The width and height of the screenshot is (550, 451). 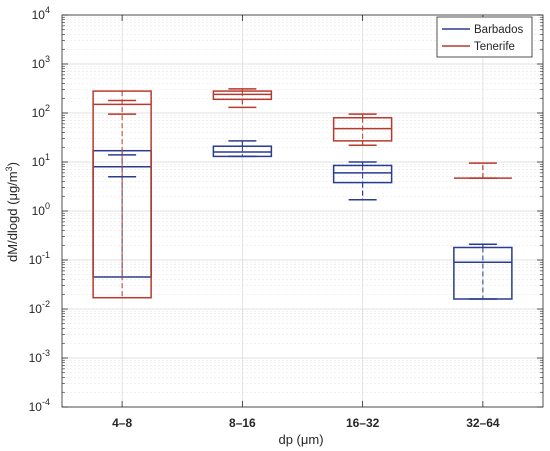 I want to click on y-tick-label-exponent: 4, so click(x=47, y=10).